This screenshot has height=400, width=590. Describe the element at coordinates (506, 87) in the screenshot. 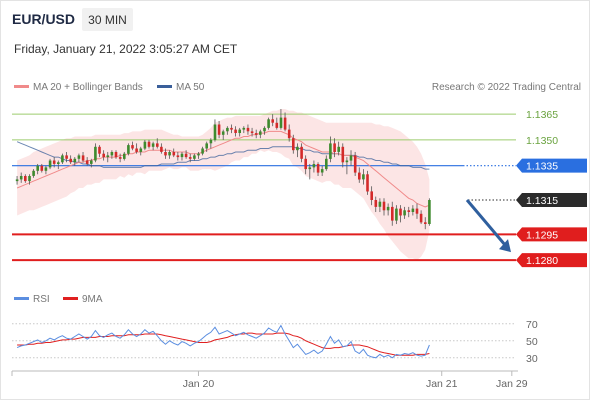

I see `research-credit: Research © 2022 Trading Central` at that location.